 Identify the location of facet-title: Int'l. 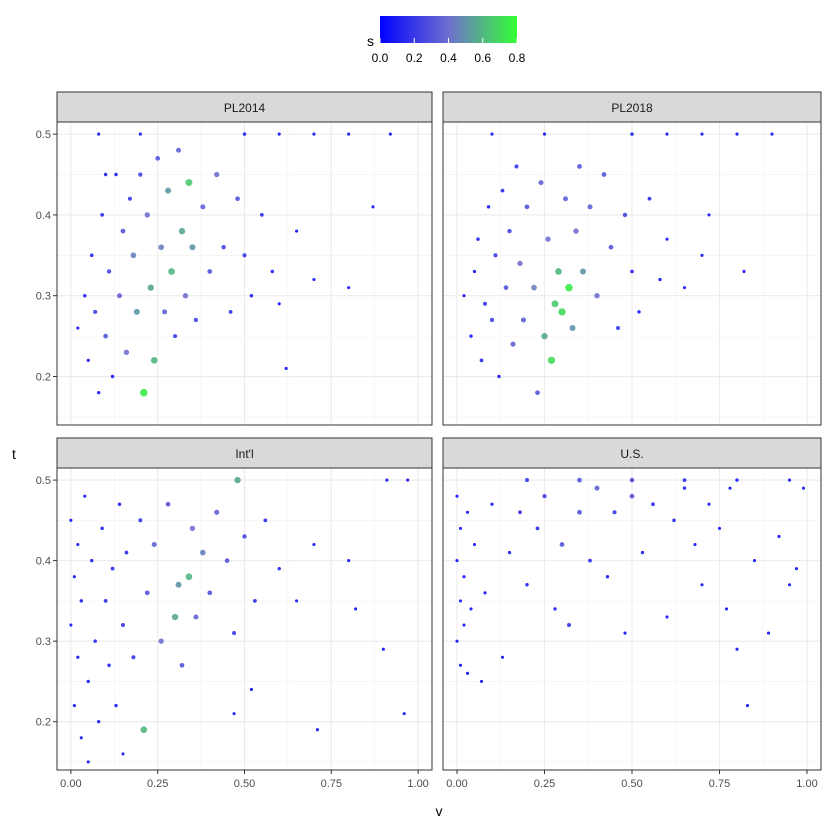
(244, 454).